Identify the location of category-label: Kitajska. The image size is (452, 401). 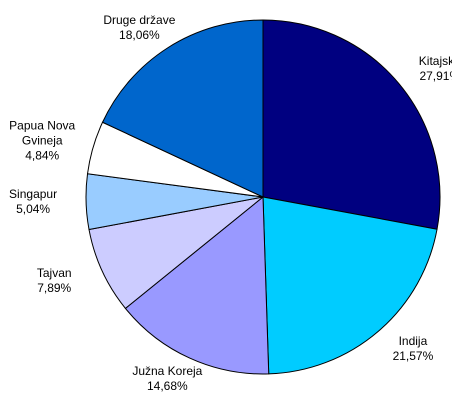
(435, 61).